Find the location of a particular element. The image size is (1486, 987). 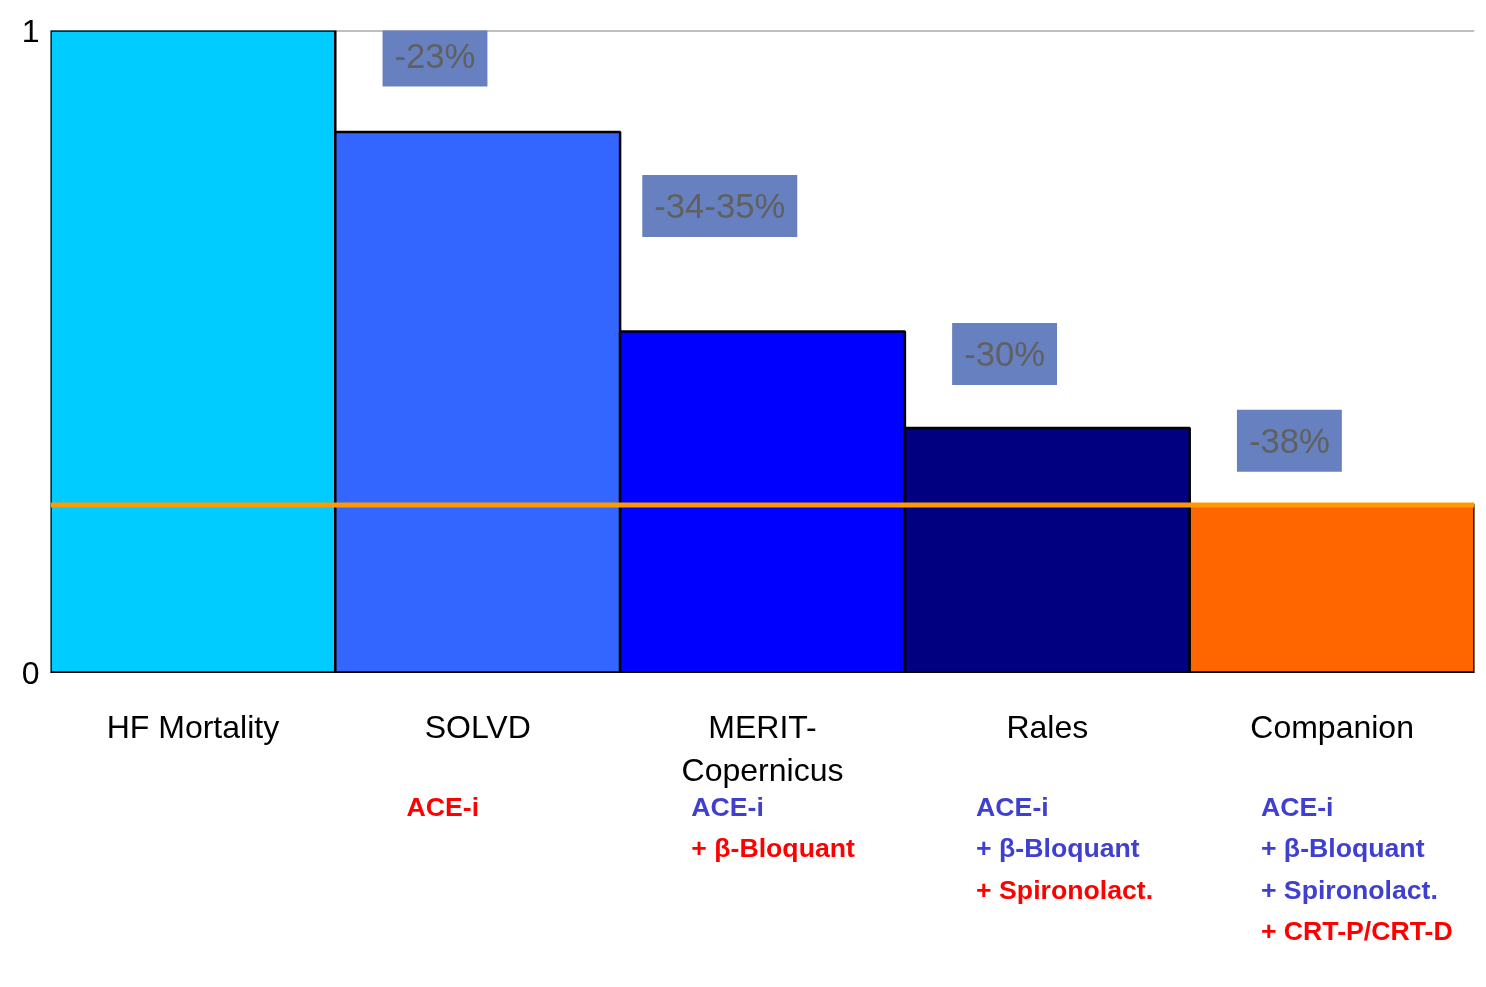

text: ACE-i is located at coordinates (443, 807).